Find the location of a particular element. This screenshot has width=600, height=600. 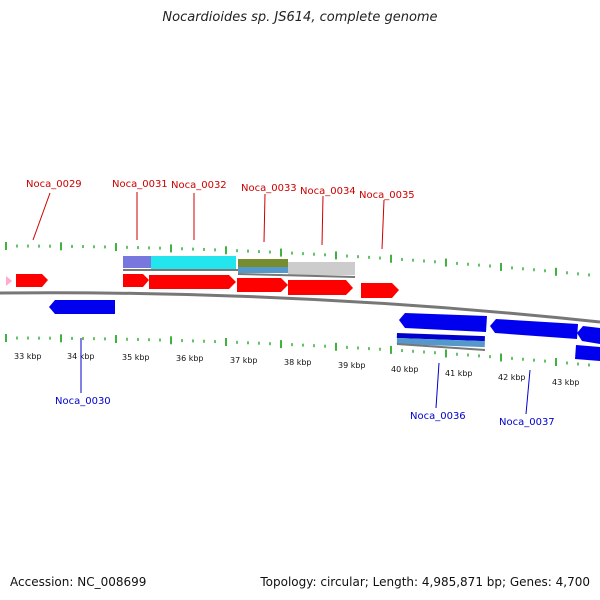

accession-text: Accession: NC_008699 is located at coordinates (78, 582).